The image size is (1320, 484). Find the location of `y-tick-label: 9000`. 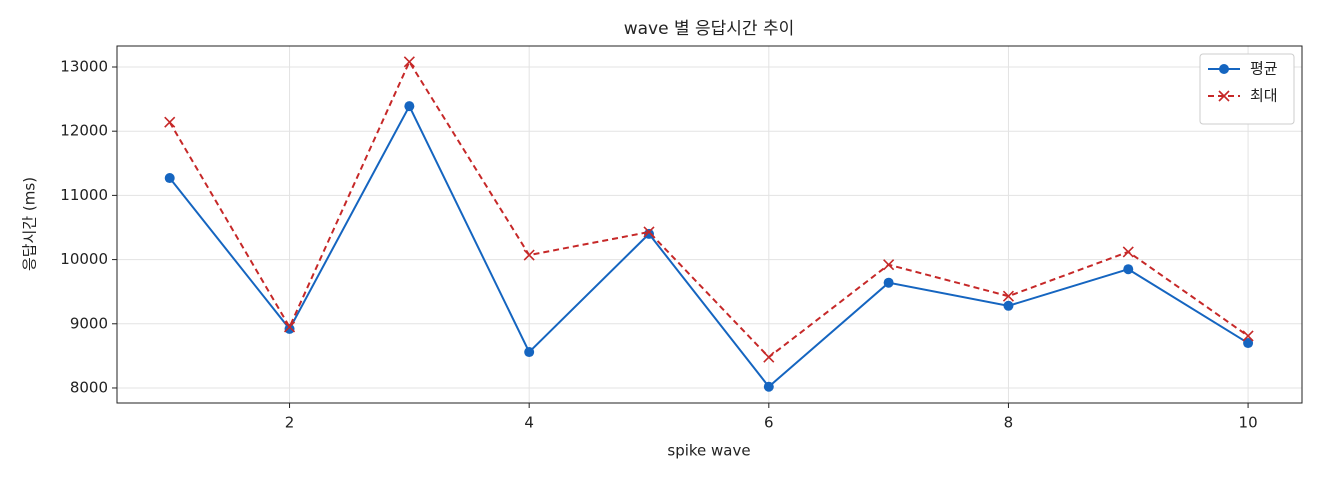

y-tick-label: 9000 is located at coordinates (89, 323).